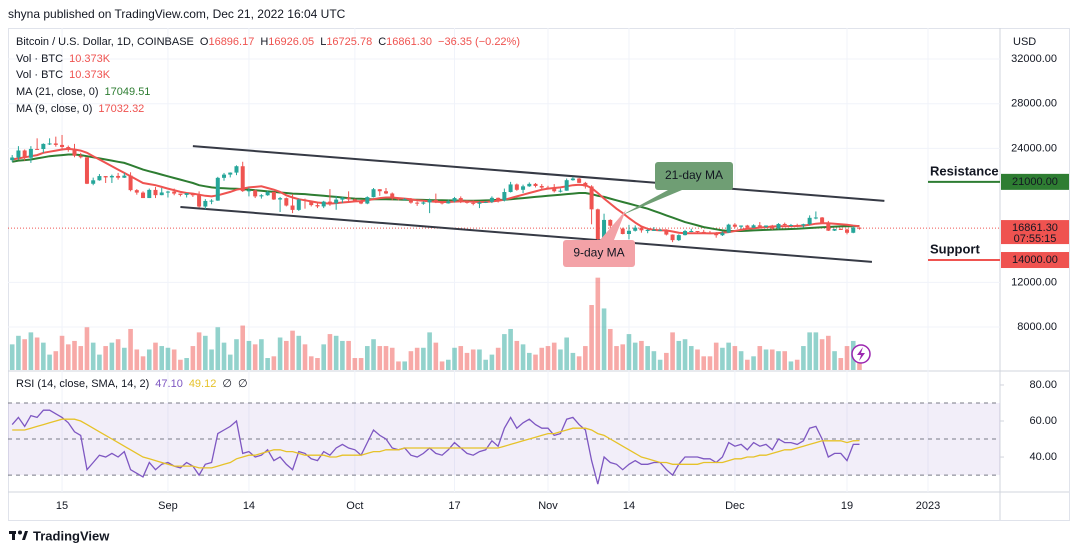 This screenshot has width=1078, height=554. Describe the element at coordinates (436, 443) in the screenshot. I see `rsi-line` at that location.